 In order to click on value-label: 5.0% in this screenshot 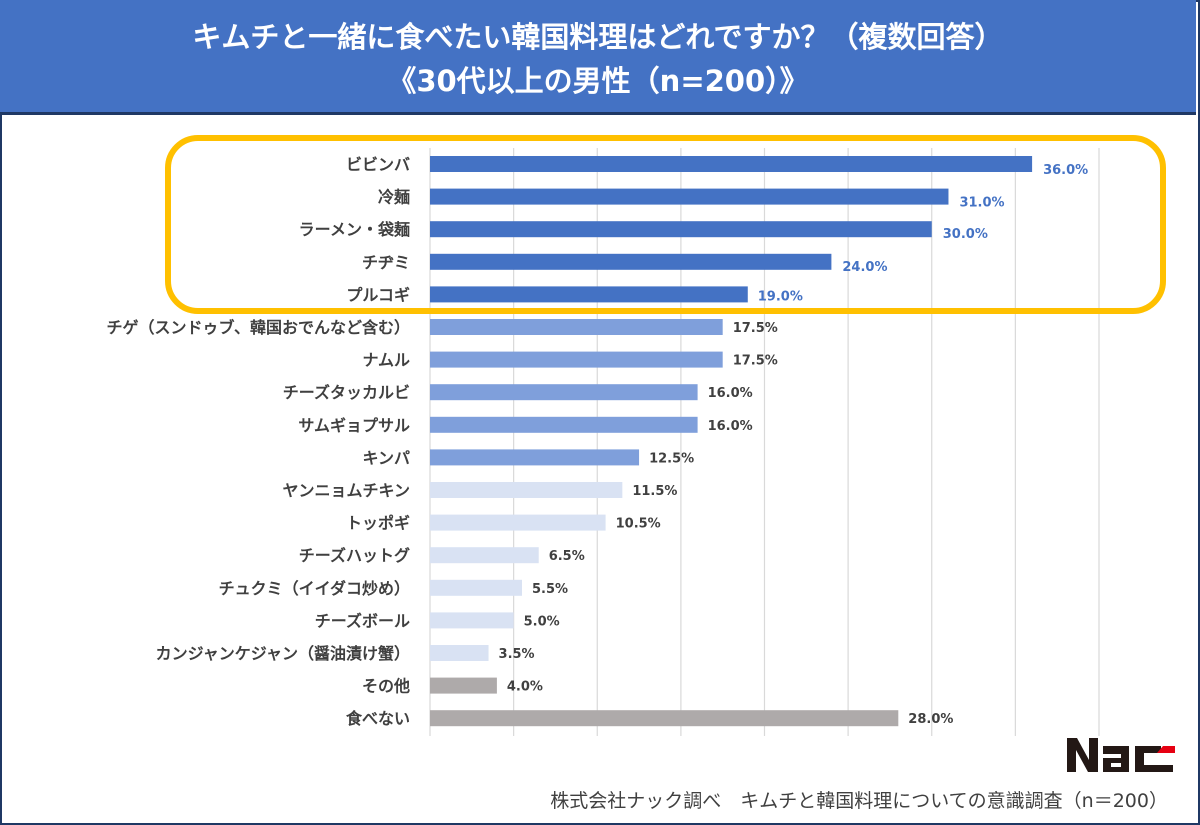, I will do `click(542, 621)`.